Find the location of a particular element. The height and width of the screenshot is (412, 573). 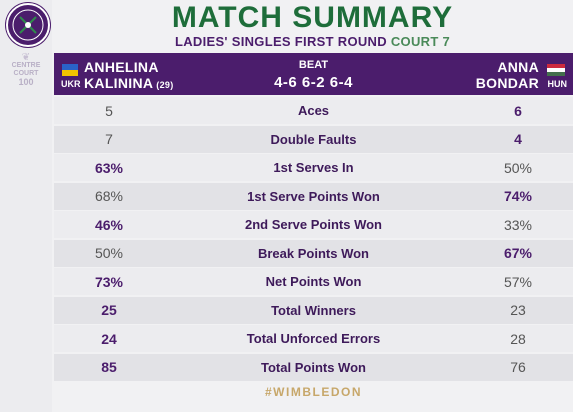

player1-stat-value: 5 is located at coordinates (109, 110).